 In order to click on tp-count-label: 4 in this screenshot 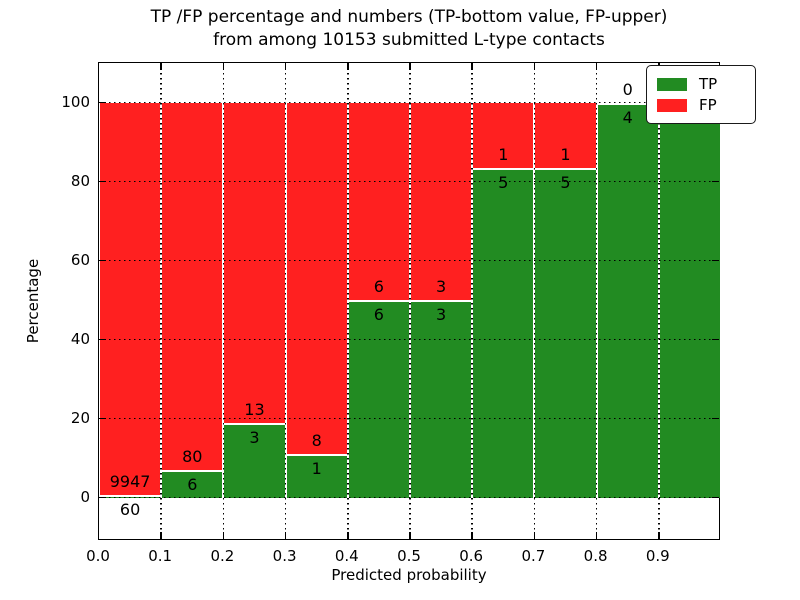, I will do `click(627, 117)`.